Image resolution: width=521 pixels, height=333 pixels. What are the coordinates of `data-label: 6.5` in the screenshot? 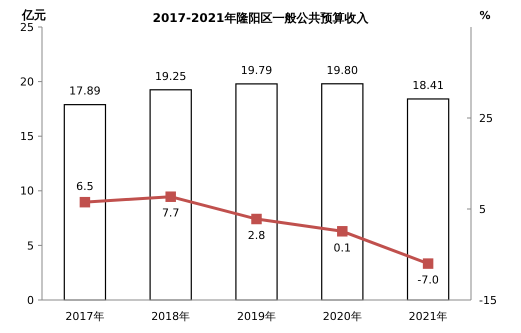 It's located at (85, 187).